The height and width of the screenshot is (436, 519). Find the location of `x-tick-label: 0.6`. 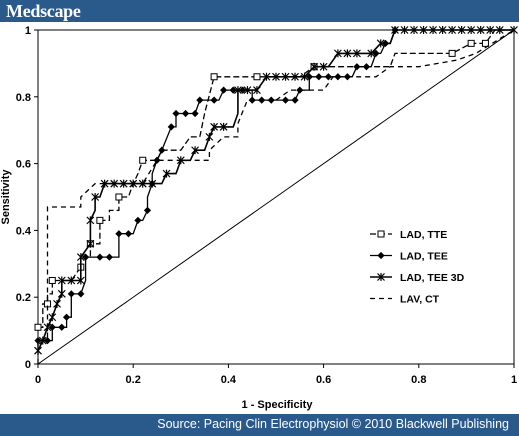

x-tick-label: 0.6 is located at coordinates (323, 380).